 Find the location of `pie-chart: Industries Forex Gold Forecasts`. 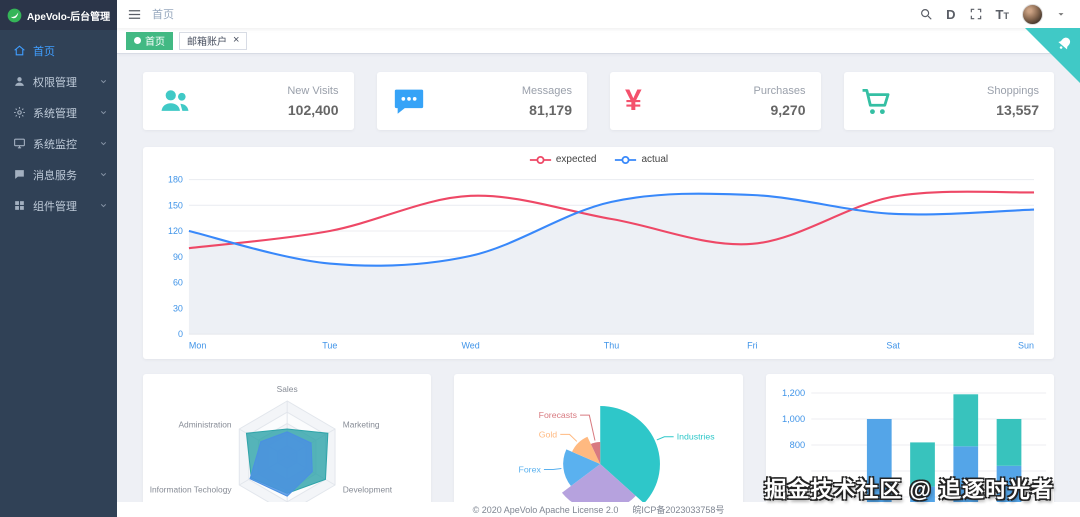

pie-chart: Industries Forex Gold Forecasts is located at coordinates (598, 447).